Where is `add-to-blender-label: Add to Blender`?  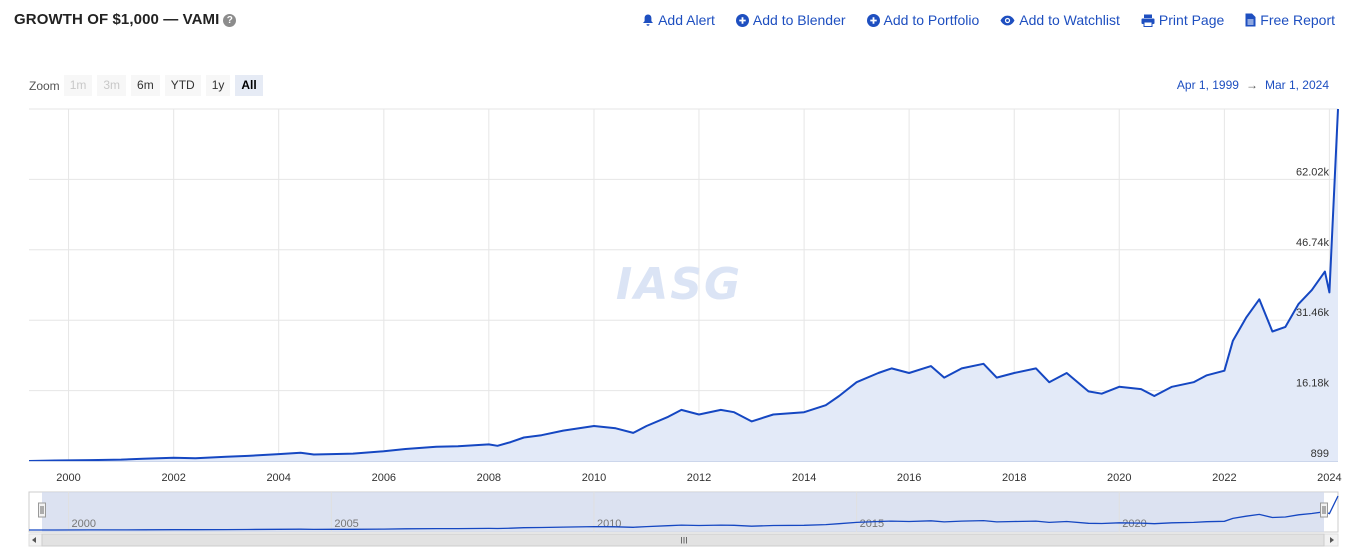 add-to-blender-label: Add to Blender is located at coordinates (799, 20).